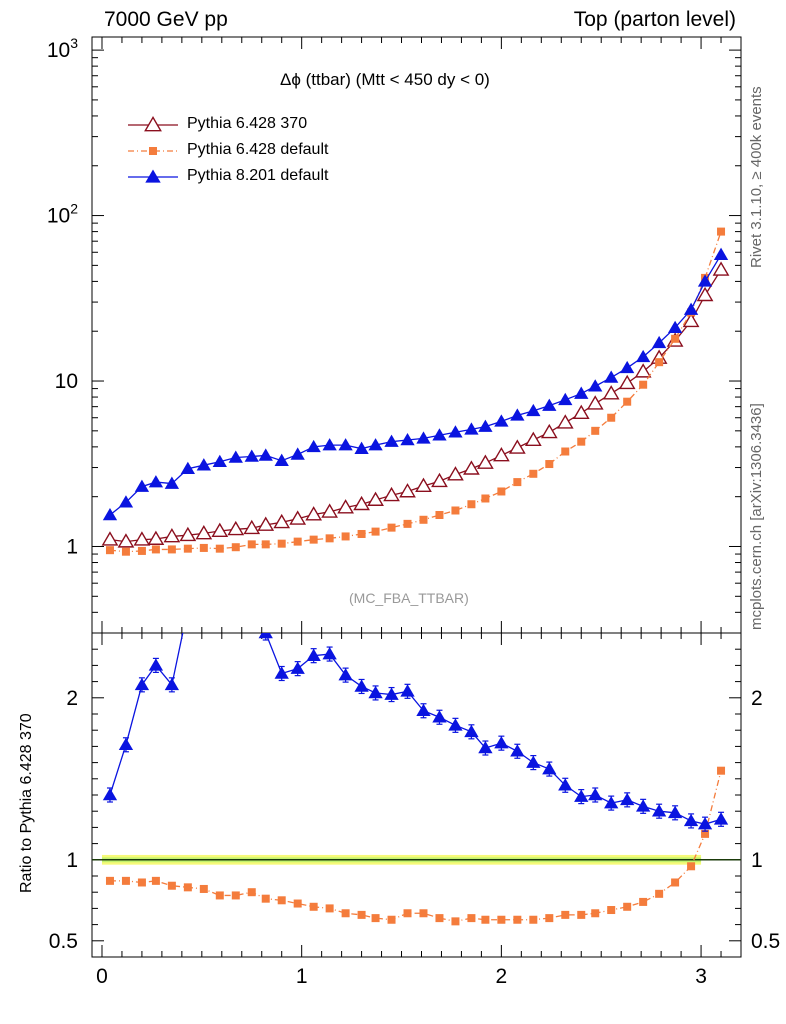 Image resolution: width=786 pixels, height=1024 pixels. Describe the element at coordinates (756, 516) in the screenshot. I see `mcplots-reference-label: mcplots.cern.ch [arXiv:1306.3436]` at that location.